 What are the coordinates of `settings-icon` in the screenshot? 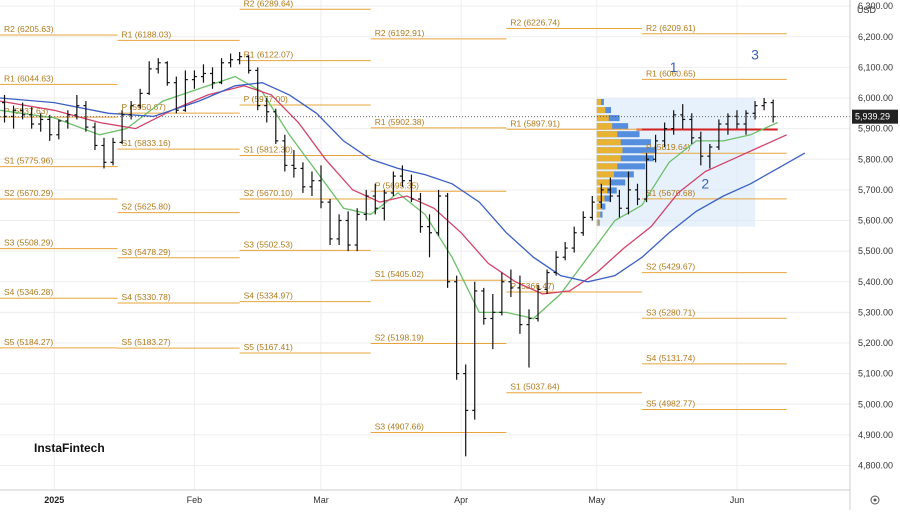 It's located at (875, 500).